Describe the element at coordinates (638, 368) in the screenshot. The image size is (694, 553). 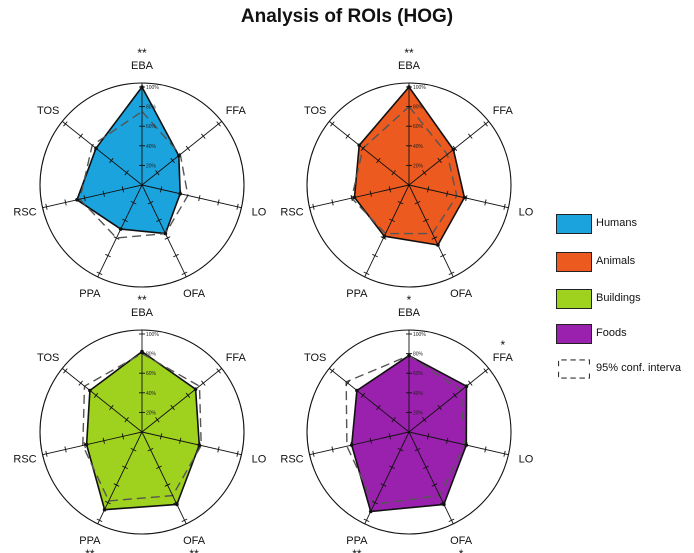
I see `legend-label-ci: 95% conf. interva` at that location.